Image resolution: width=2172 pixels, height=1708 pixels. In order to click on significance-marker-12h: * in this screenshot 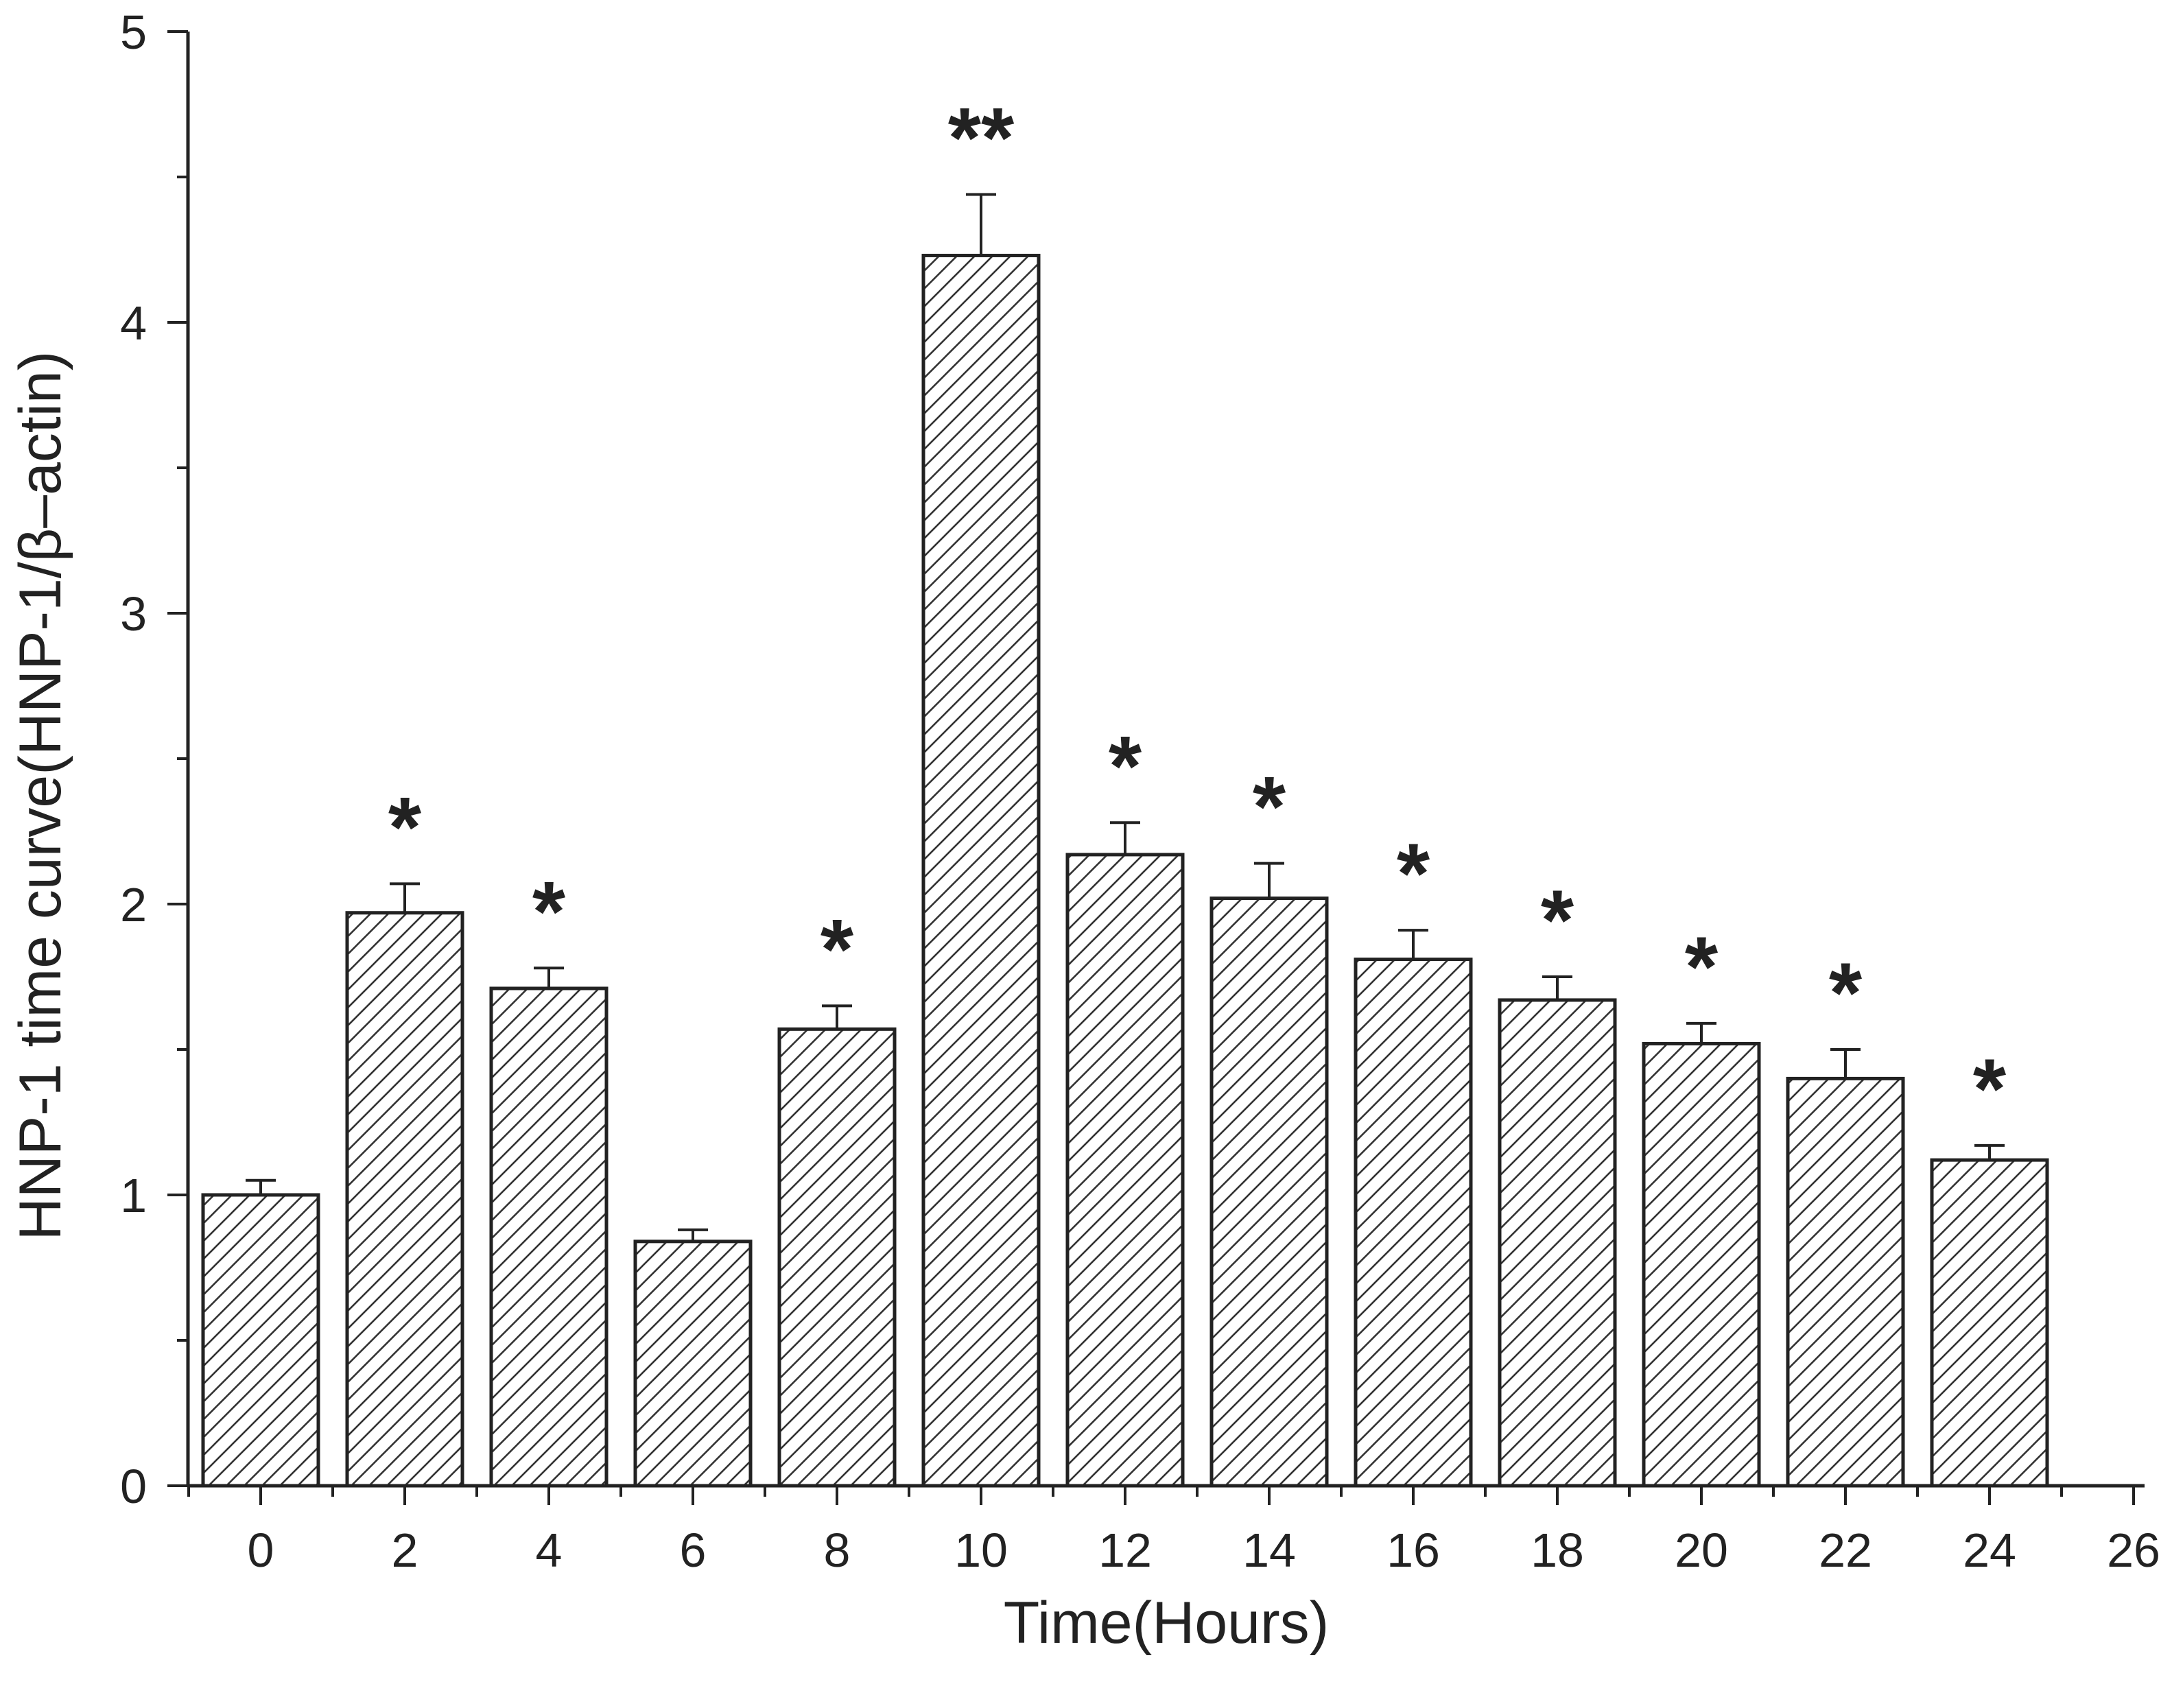, I will do `click(1125, 766)`.